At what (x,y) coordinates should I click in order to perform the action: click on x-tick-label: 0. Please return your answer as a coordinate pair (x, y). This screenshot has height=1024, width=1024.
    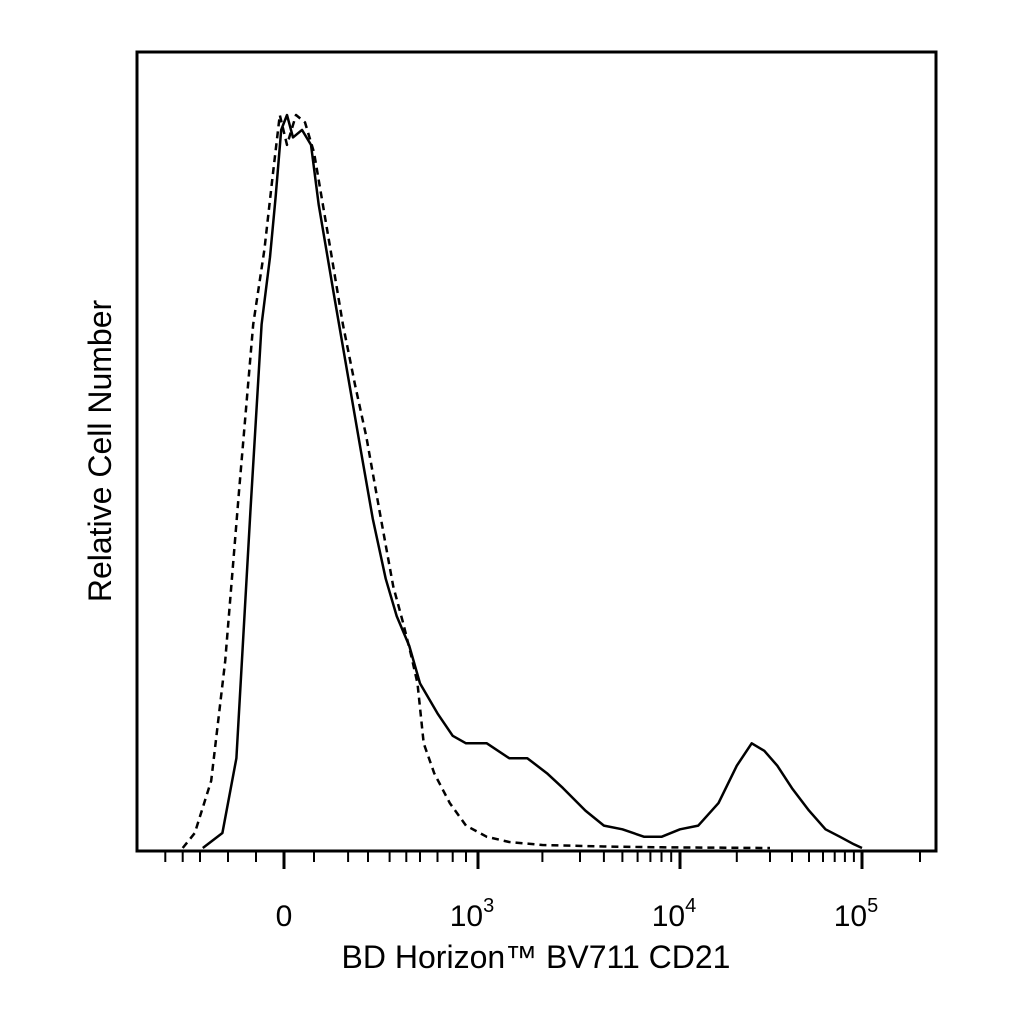
    Looking at the image, I should click on (284, 916).